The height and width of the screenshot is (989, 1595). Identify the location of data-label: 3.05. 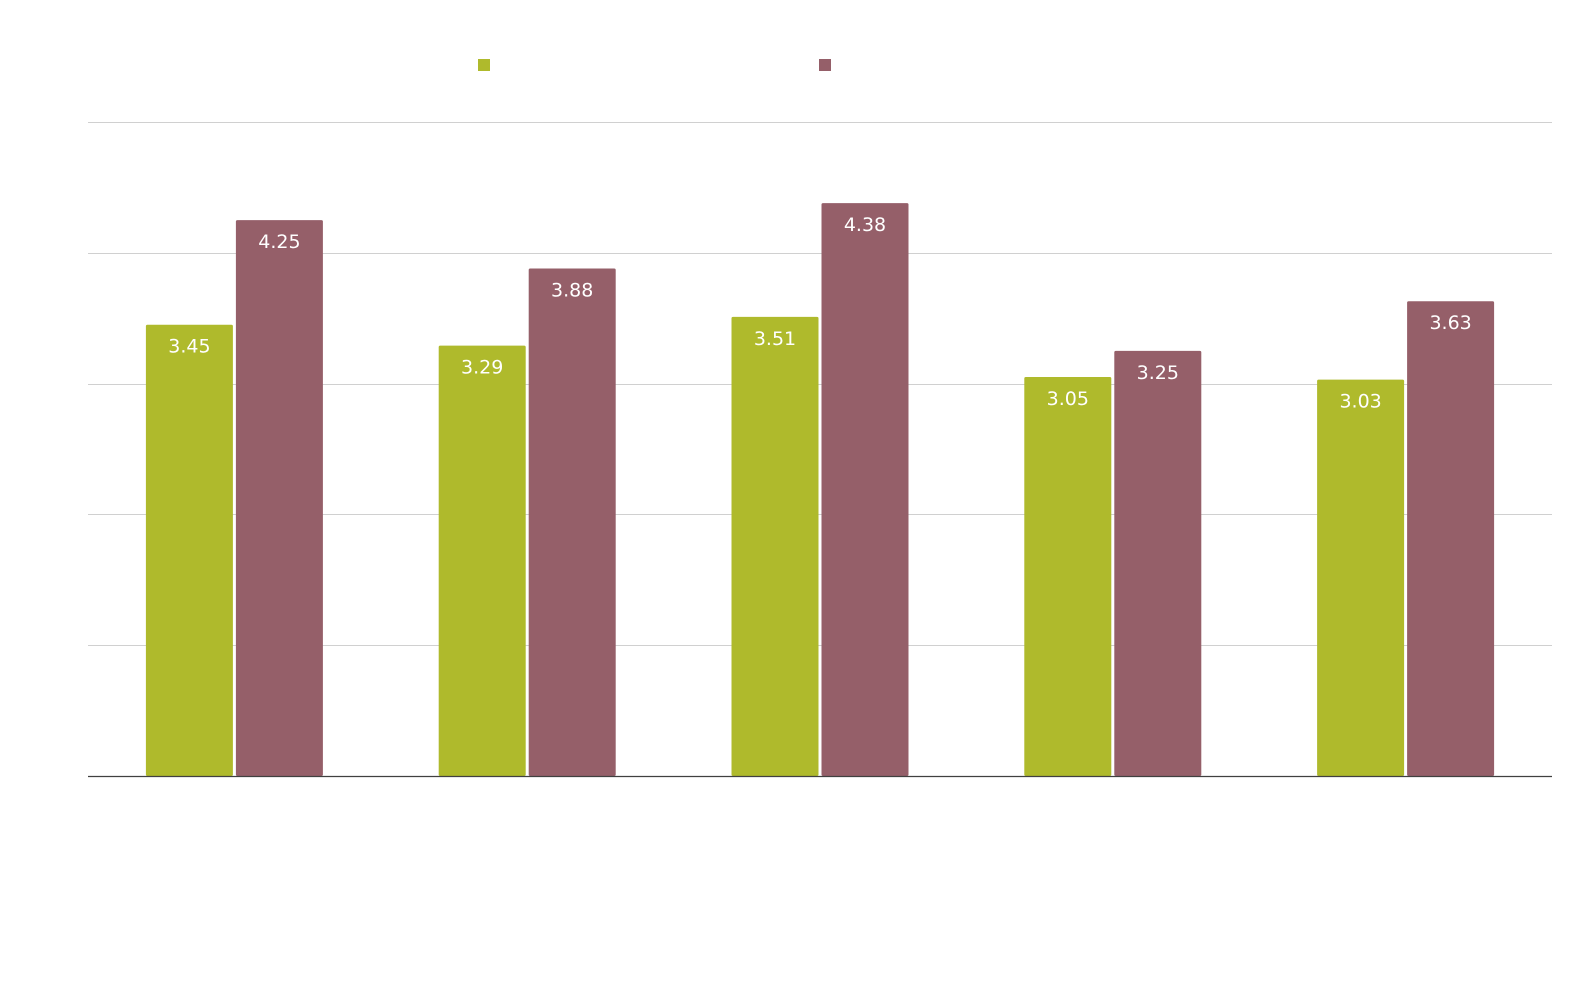
(1068, 399).